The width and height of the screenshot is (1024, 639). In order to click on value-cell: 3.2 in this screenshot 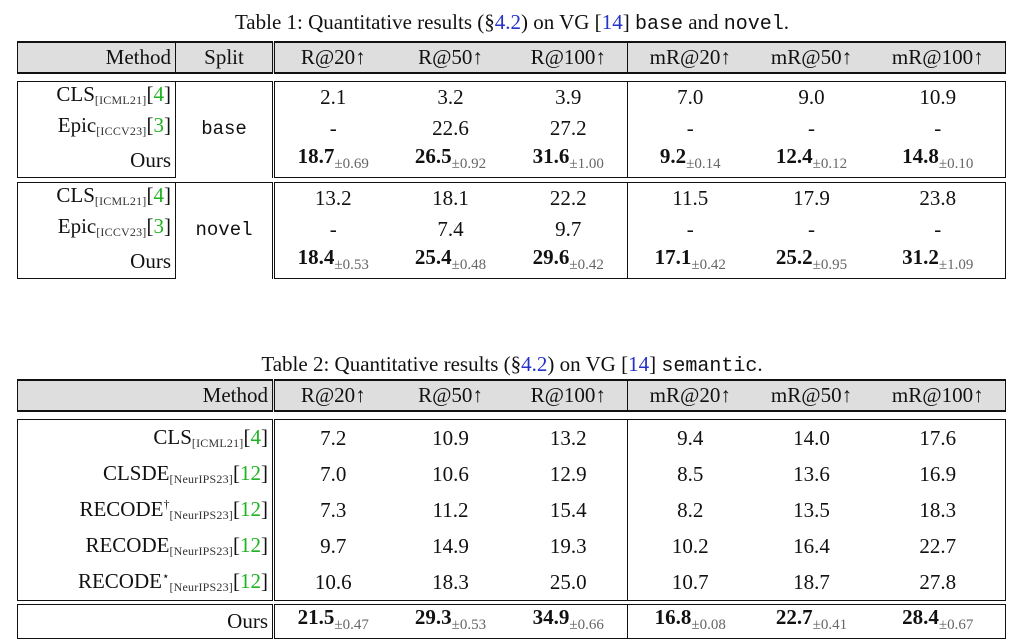, I will do `click(450, 97)`.